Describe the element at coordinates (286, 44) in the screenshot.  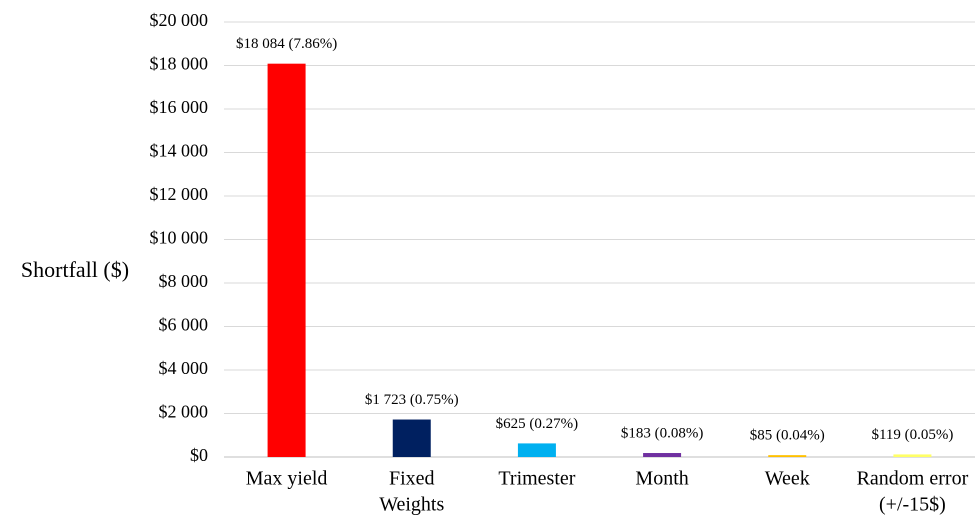
I see `value-label: $18 084 (7.86%)` at that location.